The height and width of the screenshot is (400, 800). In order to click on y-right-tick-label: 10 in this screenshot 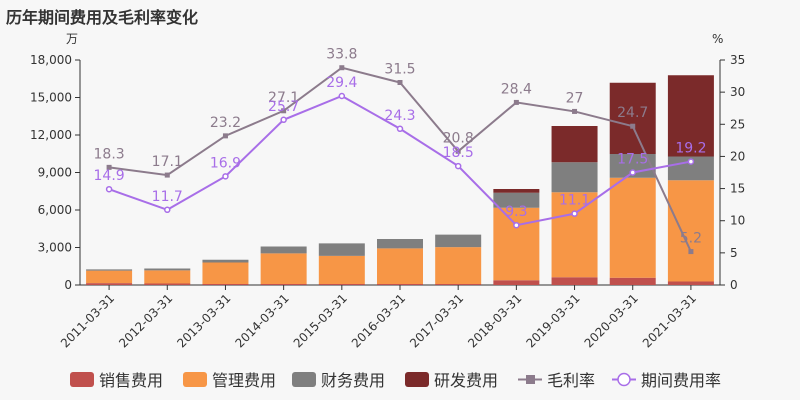, I will do `click(737, 221)`.